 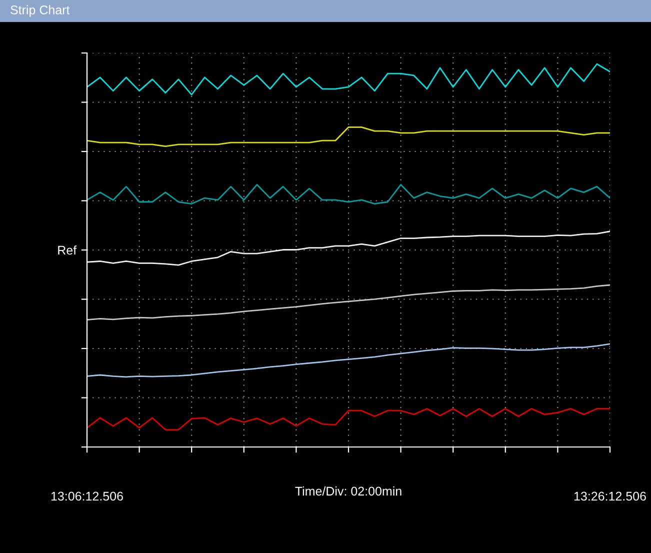 I want to click on x-axis-title: Time/Div: 02:00min, so click(x=348, y=491).